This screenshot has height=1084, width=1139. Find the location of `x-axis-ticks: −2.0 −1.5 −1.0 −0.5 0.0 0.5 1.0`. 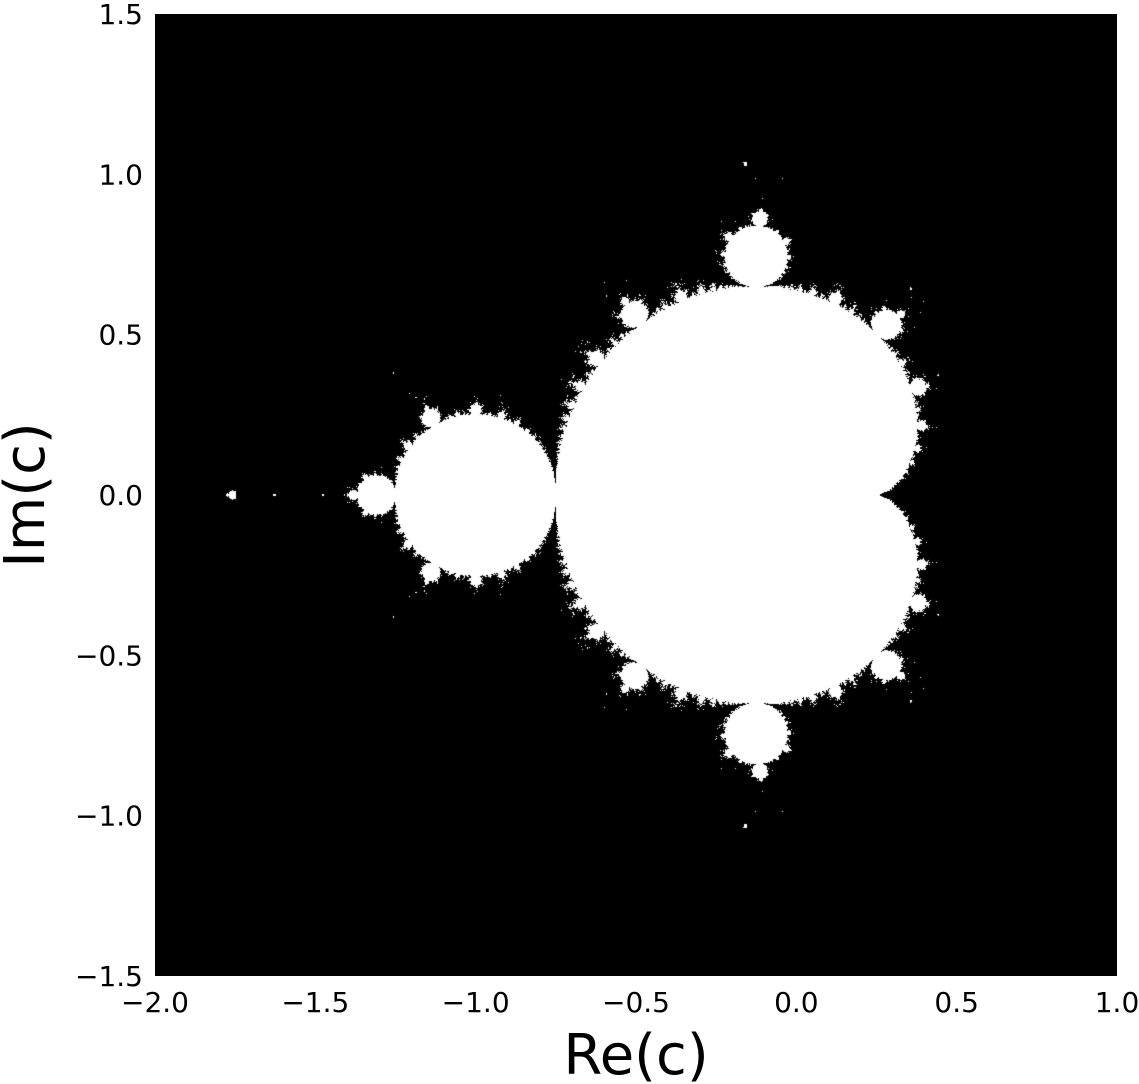

x-axis-ticks: −2.0 −1.5 −1.0 −0.5 0.0 0.5 1.0 is located at coordinates (630, 1002).